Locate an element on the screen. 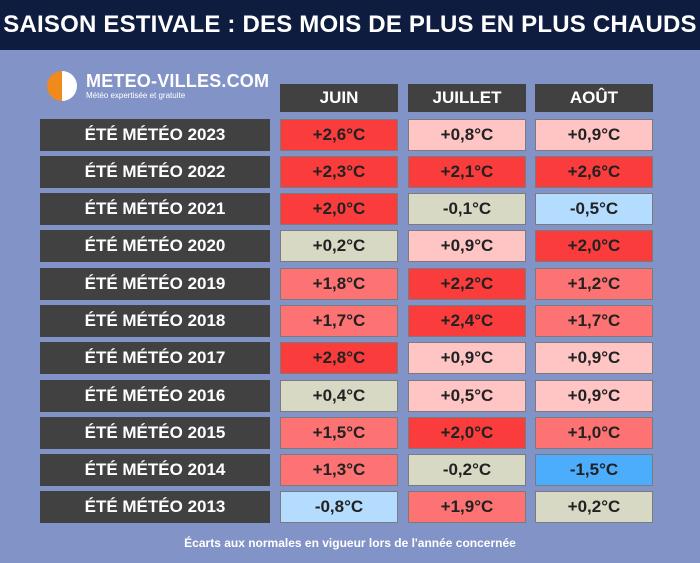 This screenshot has width=700, height=563. row-label: ÉTÉ MÉTÉO 2022 is located at coordinates (155, 172).